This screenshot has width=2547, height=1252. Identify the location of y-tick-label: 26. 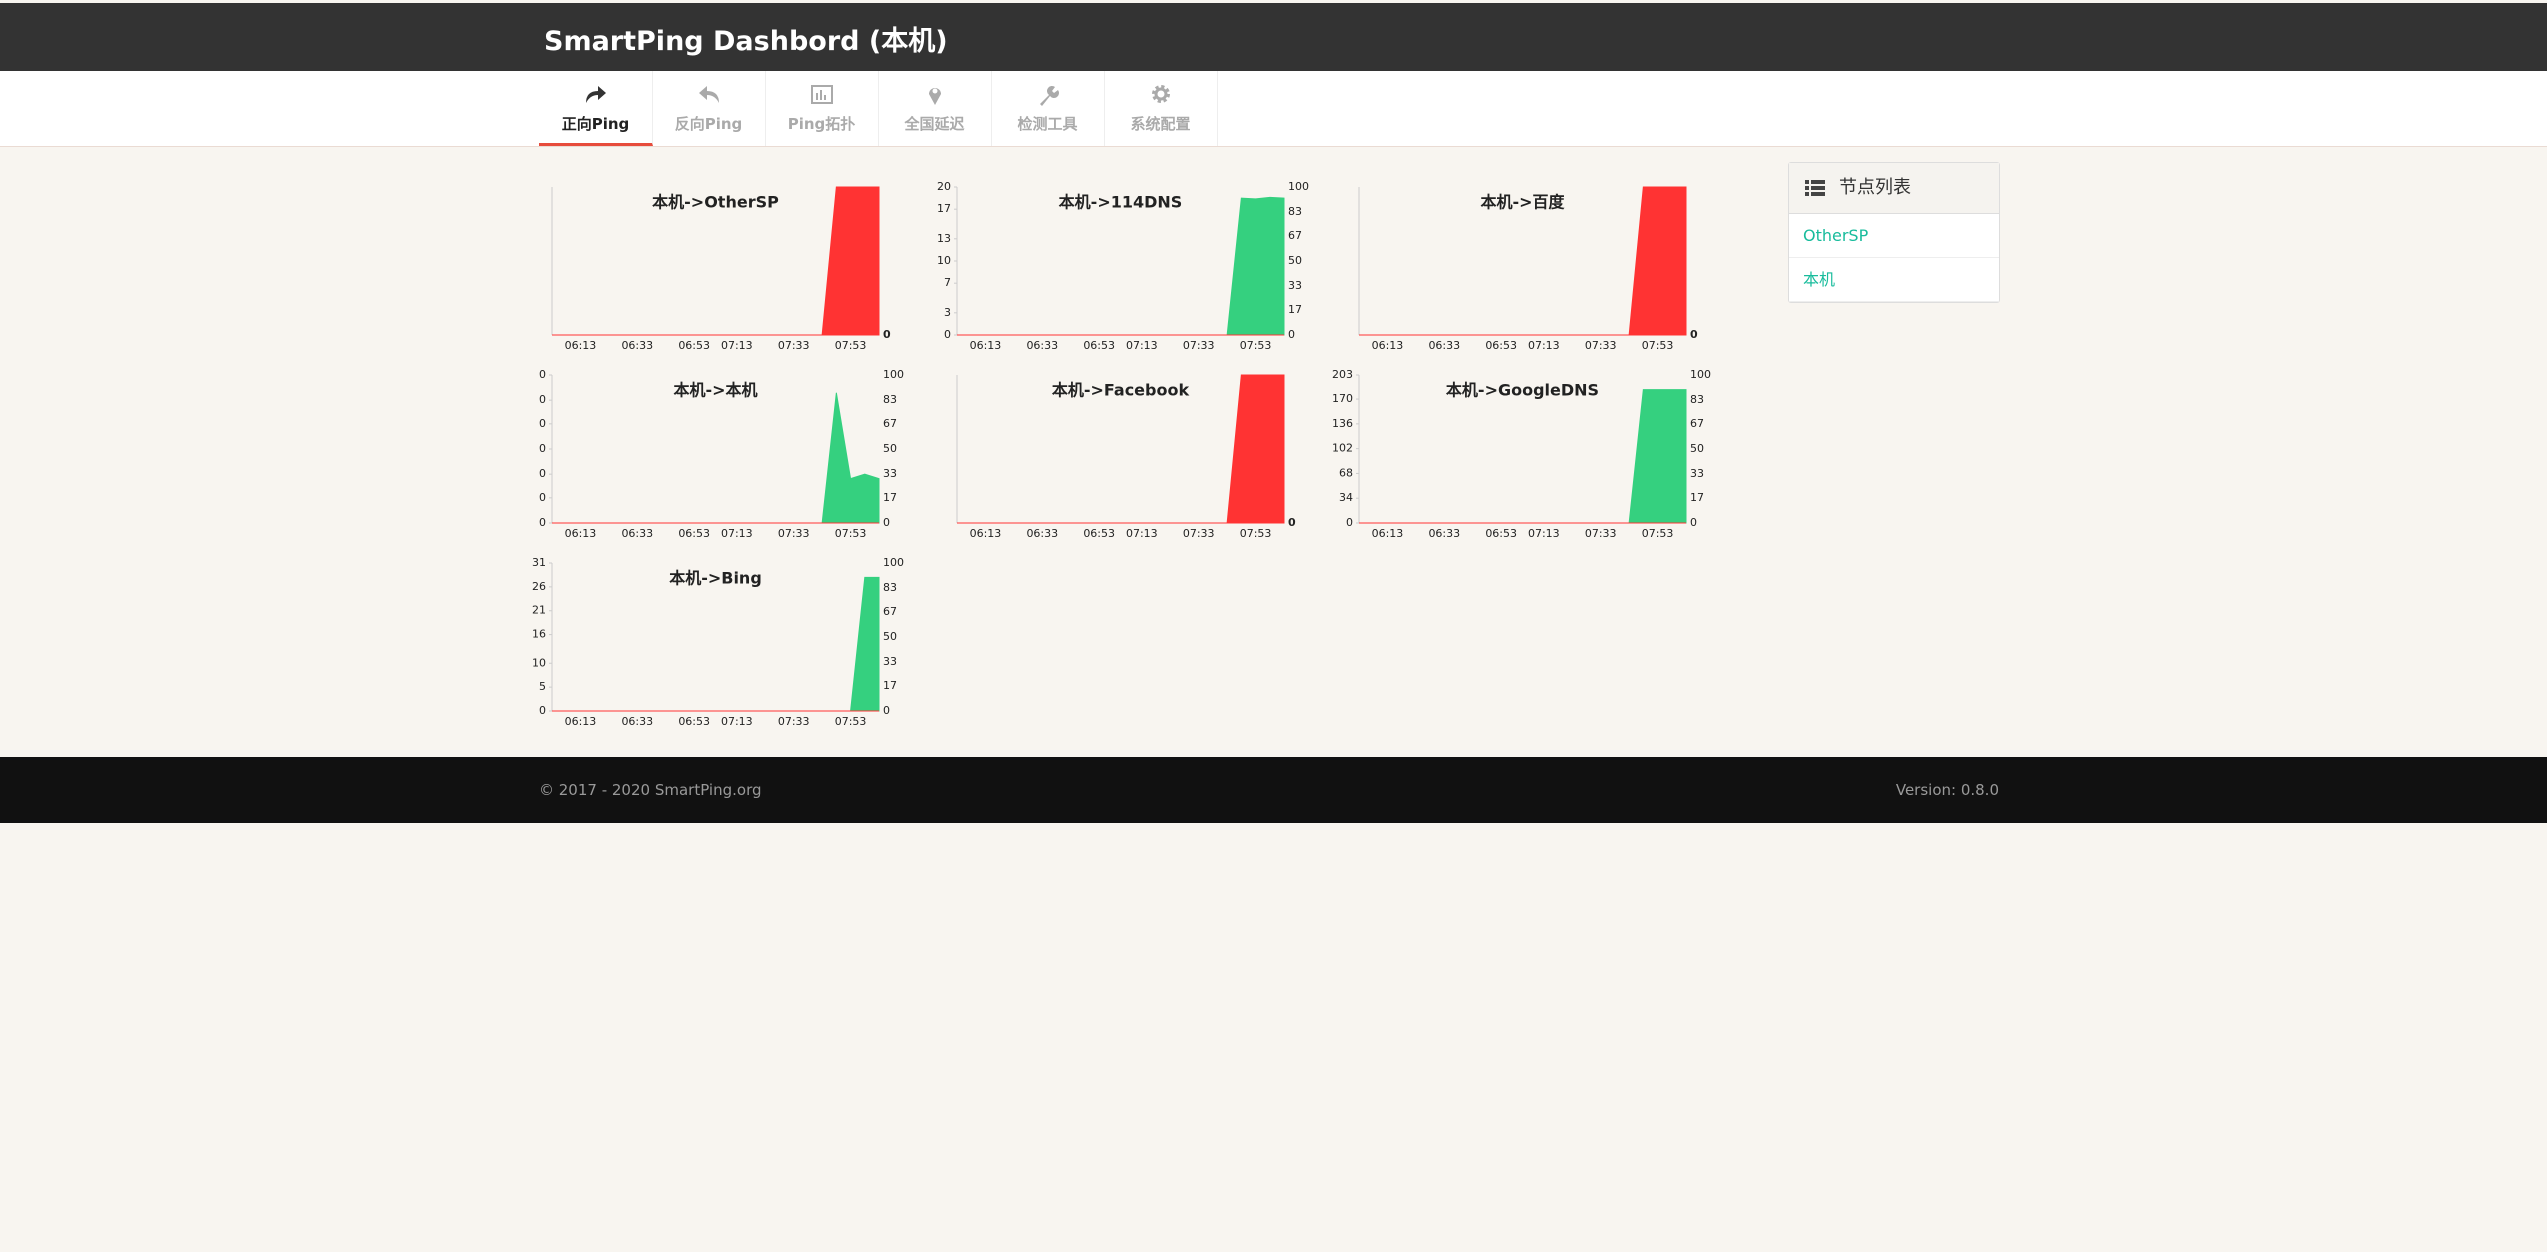
(539, 586).